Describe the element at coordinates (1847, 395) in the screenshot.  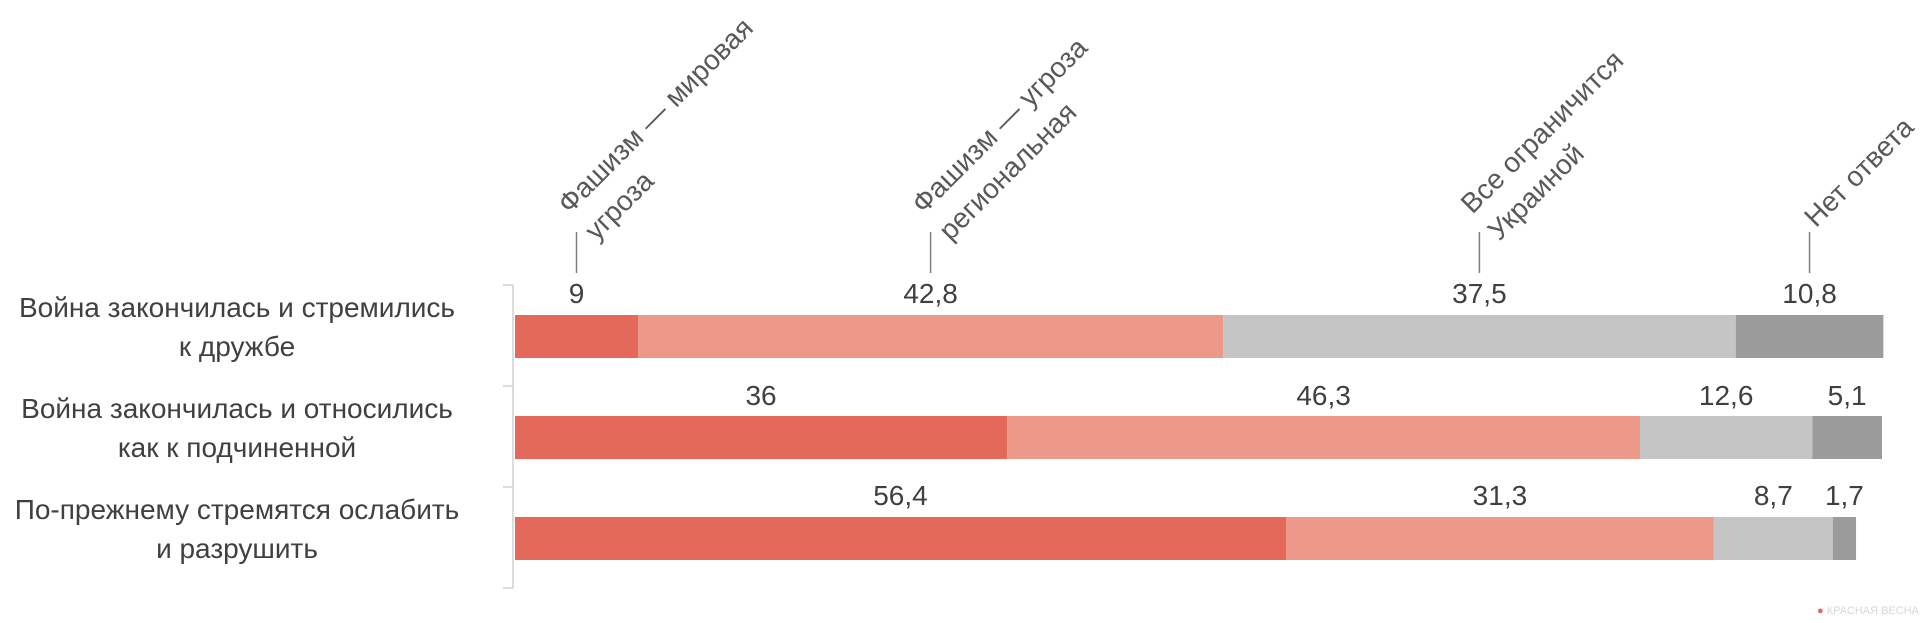
I see `data-label: 5,1` at that location.